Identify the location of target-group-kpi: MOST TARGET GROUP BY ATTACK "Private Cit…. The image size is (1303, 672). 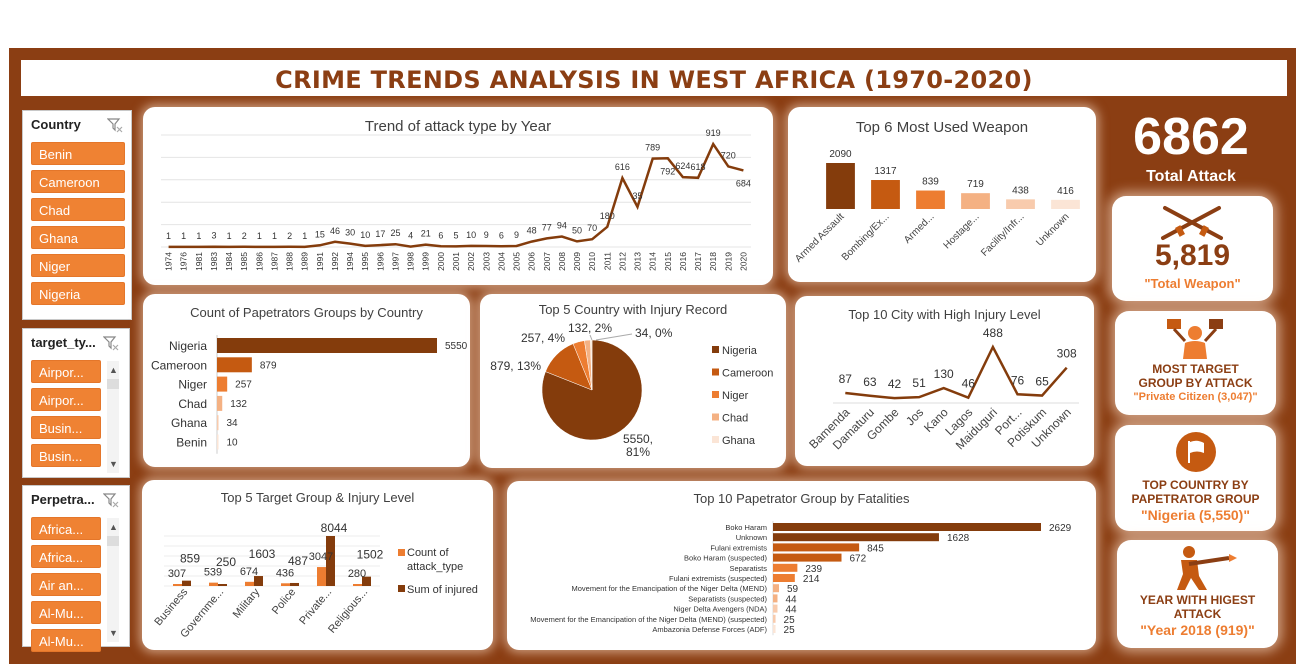
(1195, 363).